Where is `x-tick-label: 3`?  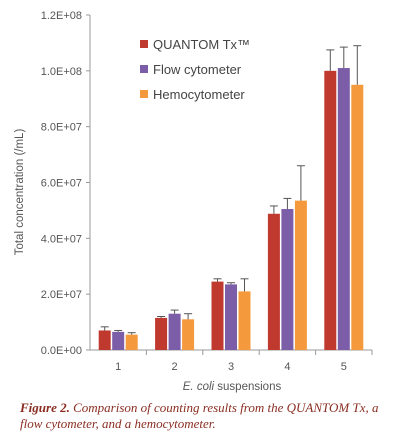
x-tick-label: 3 is located at coordinates (231, 367).